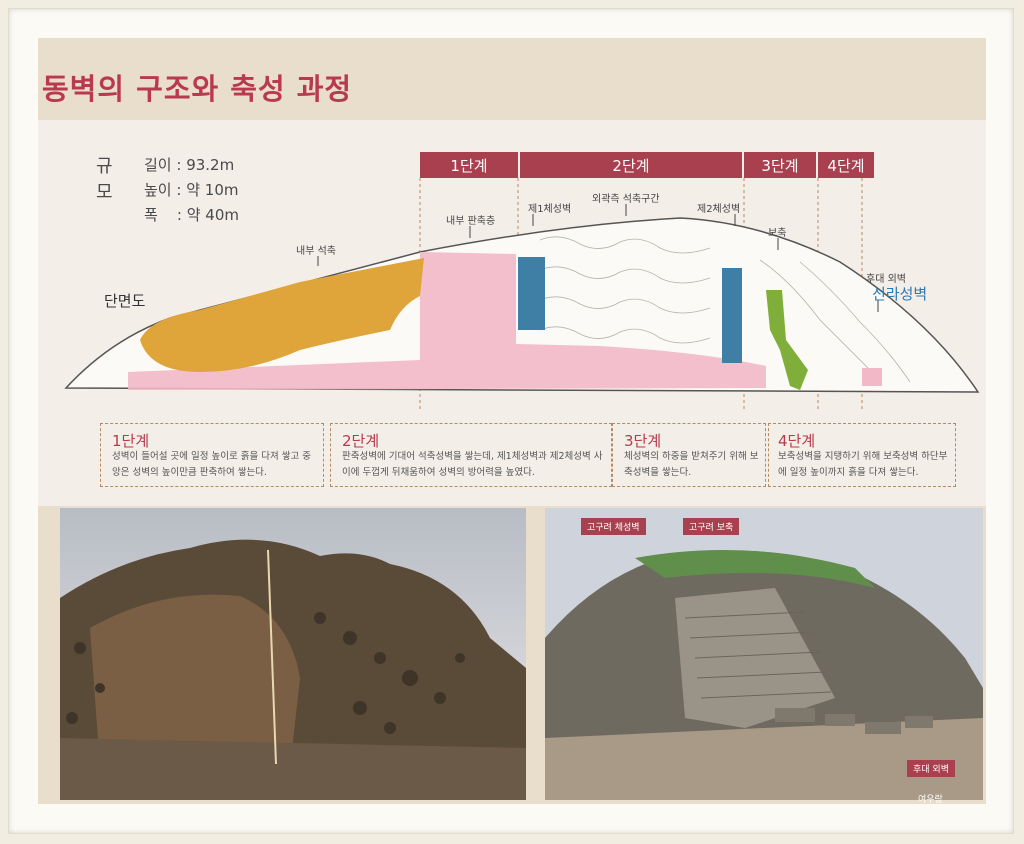  I want to click on photo-stone-wall: 고구려 체성벽 고구려 보축 후대 외벽, so click(764, 654).